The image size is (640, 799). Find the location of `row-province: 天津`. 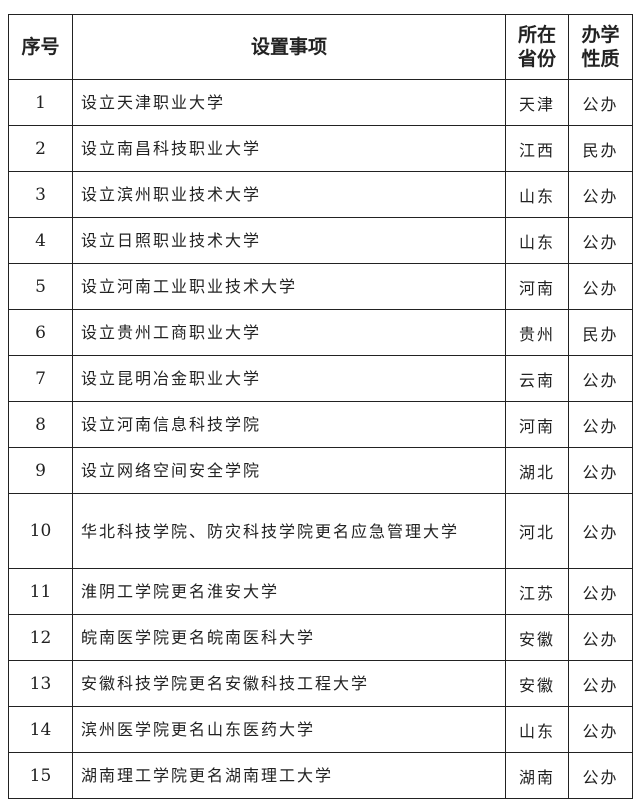

row-province: 天津 is located at coordinates (537, 102).